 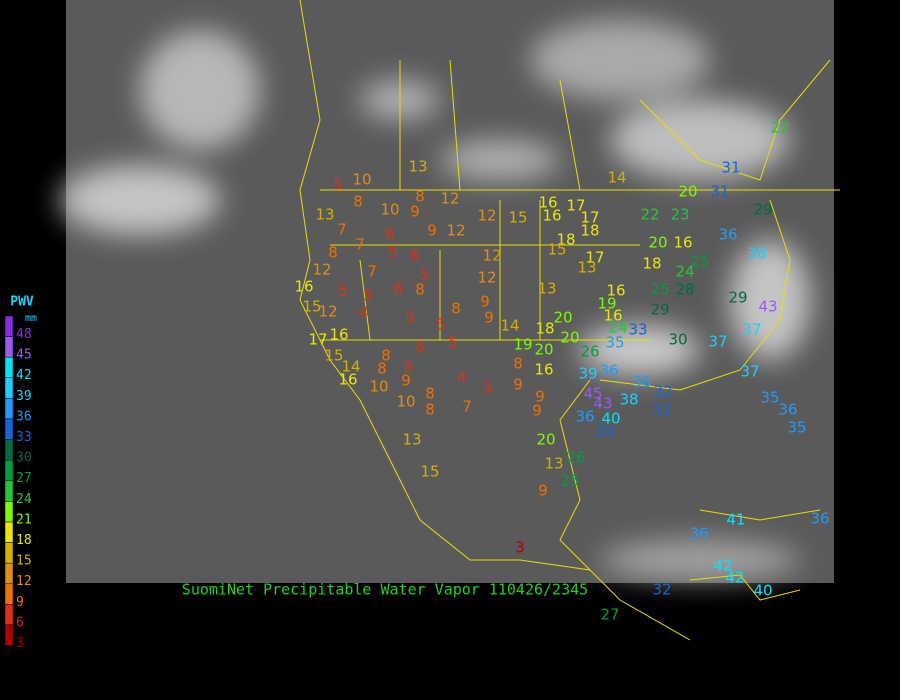 I want to click on station-value: 24, so click(x=684, y=272).